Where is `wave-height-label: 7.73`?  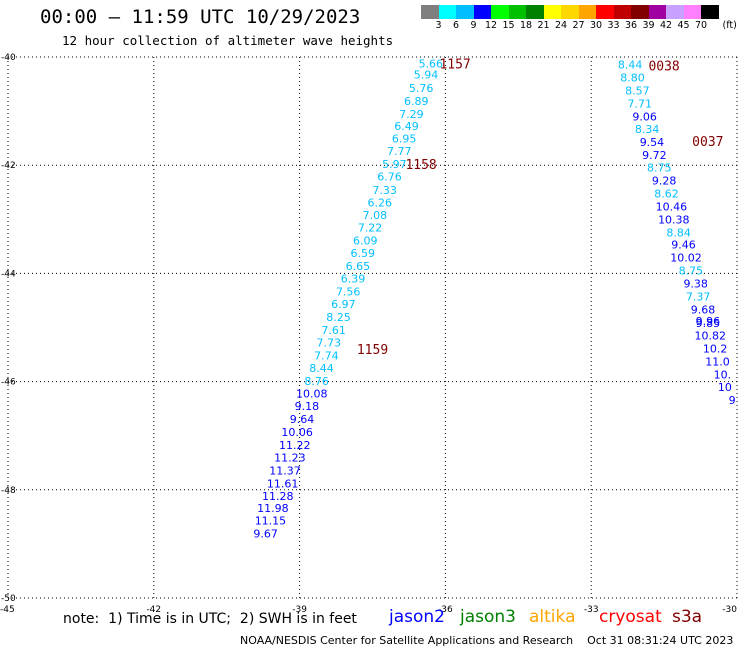 wave-height-label: 7.73 is located at coordinates (329, 343).